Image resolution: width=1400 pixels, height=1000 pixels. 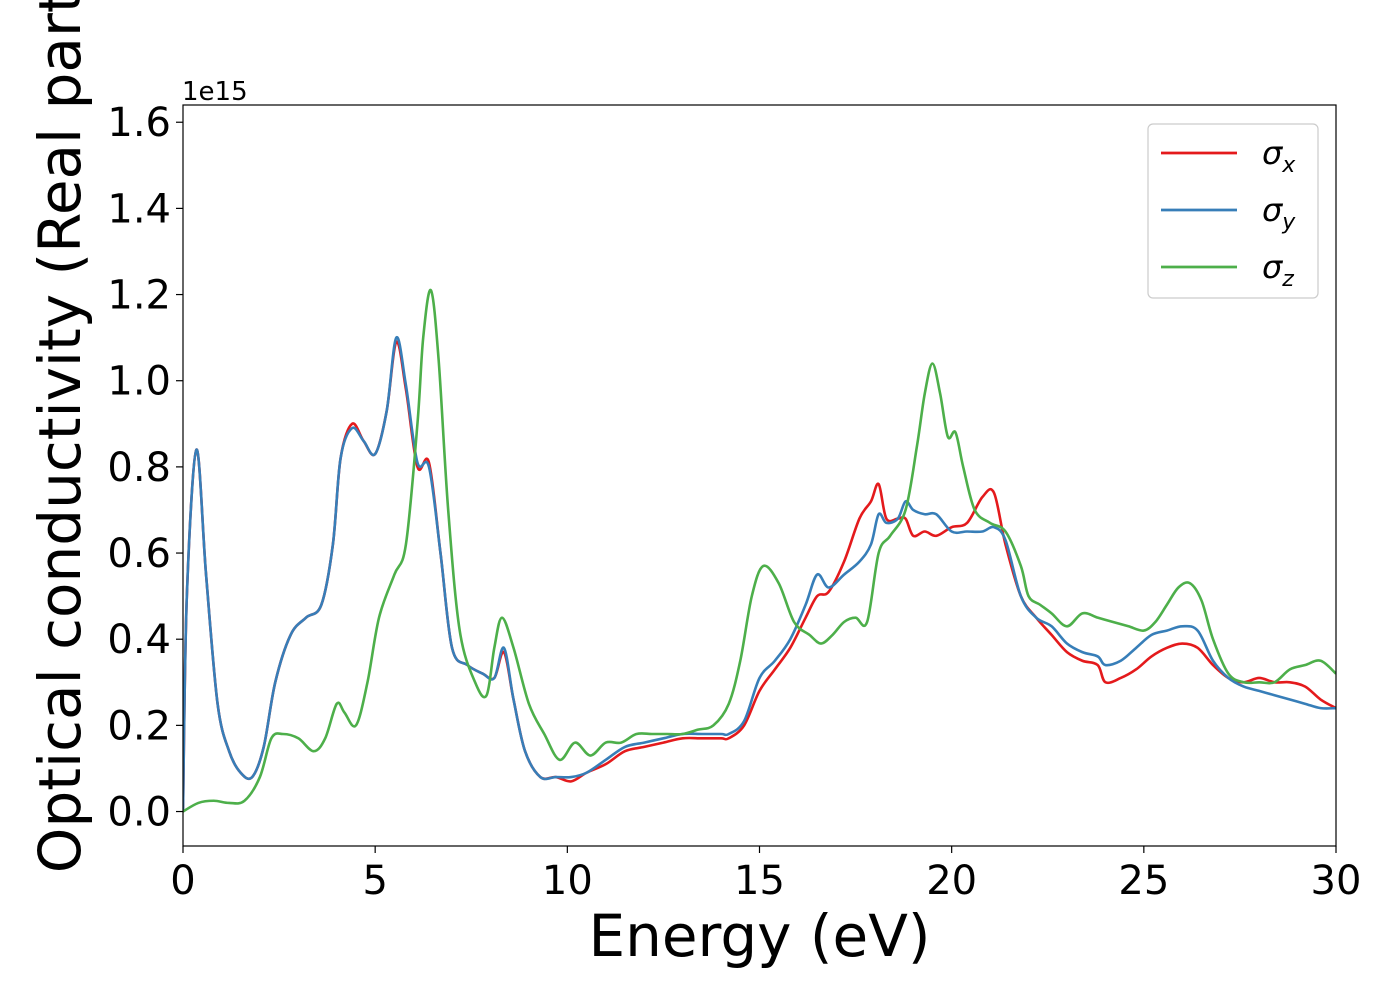 What do you see at coordinates (951, 881) in the screenshot?
I see `x-tick-label: 20` at bounding box center [951, 881].